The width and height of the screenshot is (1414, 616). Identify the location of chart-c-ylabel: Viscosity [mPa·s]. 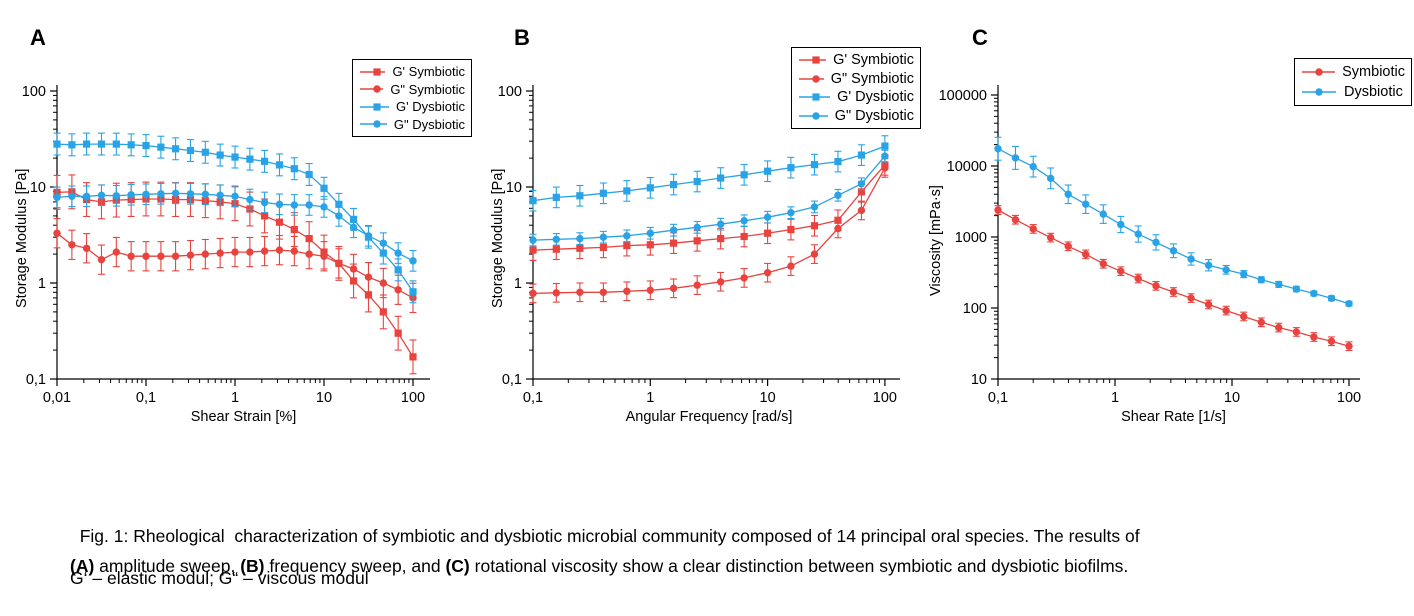
(936, 240).